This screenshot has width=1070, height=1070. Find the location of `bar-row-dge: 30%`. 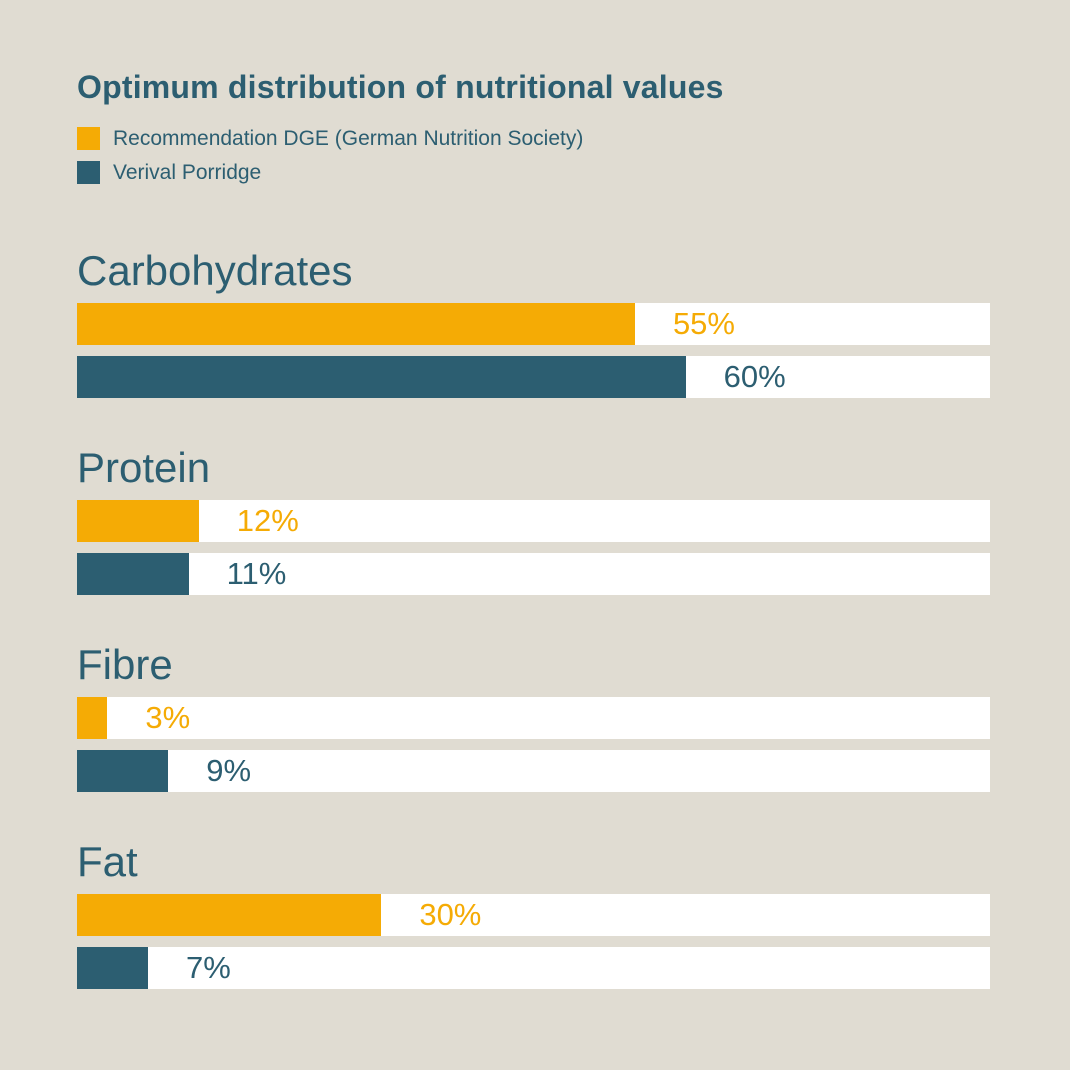

bar-row-dge: 30% is located at coordinates (533, 915).